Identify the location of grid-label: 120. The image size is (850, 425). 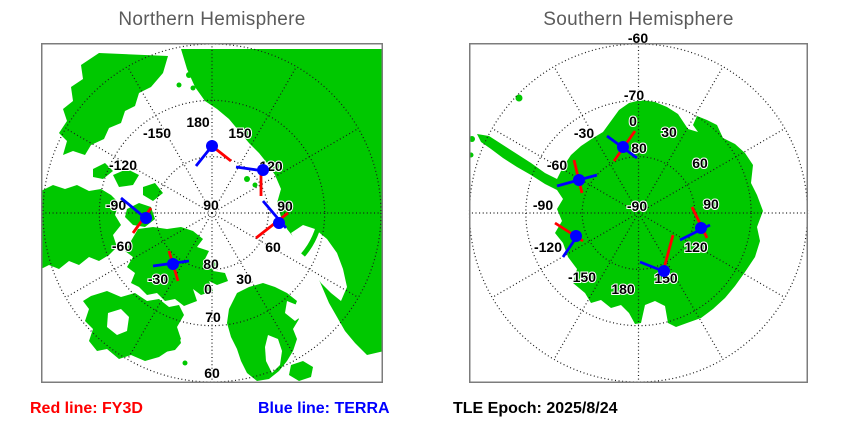
(696, 247).